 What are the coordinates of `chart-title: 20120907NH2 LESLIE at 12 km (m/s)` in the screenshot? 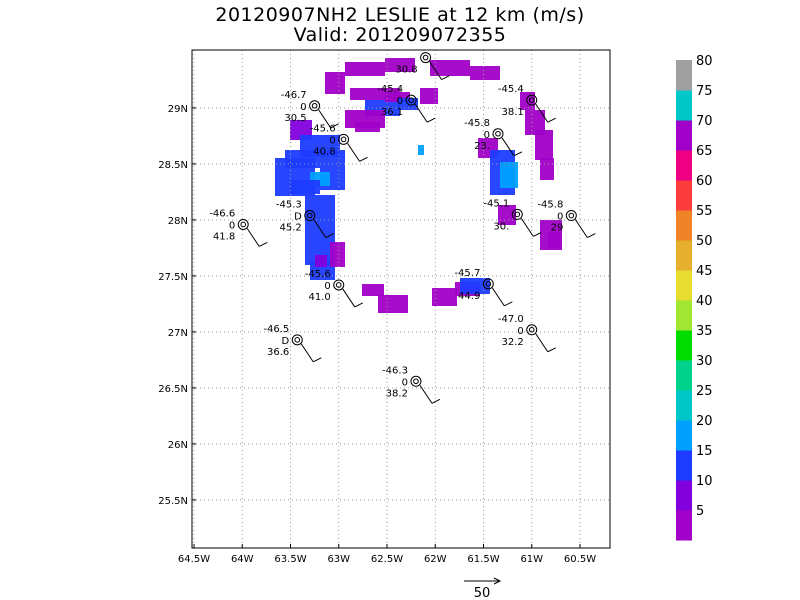 It's located at (400, 15).